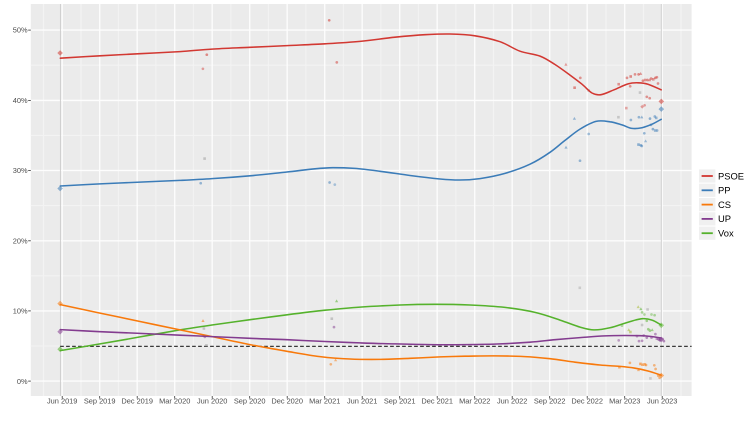 This screenshot has height=422, width=750. What do you see at coordinates (212, 400) in the screenshot?
I see `svg-text: Jun 2020` at bounding box center [212, 400].